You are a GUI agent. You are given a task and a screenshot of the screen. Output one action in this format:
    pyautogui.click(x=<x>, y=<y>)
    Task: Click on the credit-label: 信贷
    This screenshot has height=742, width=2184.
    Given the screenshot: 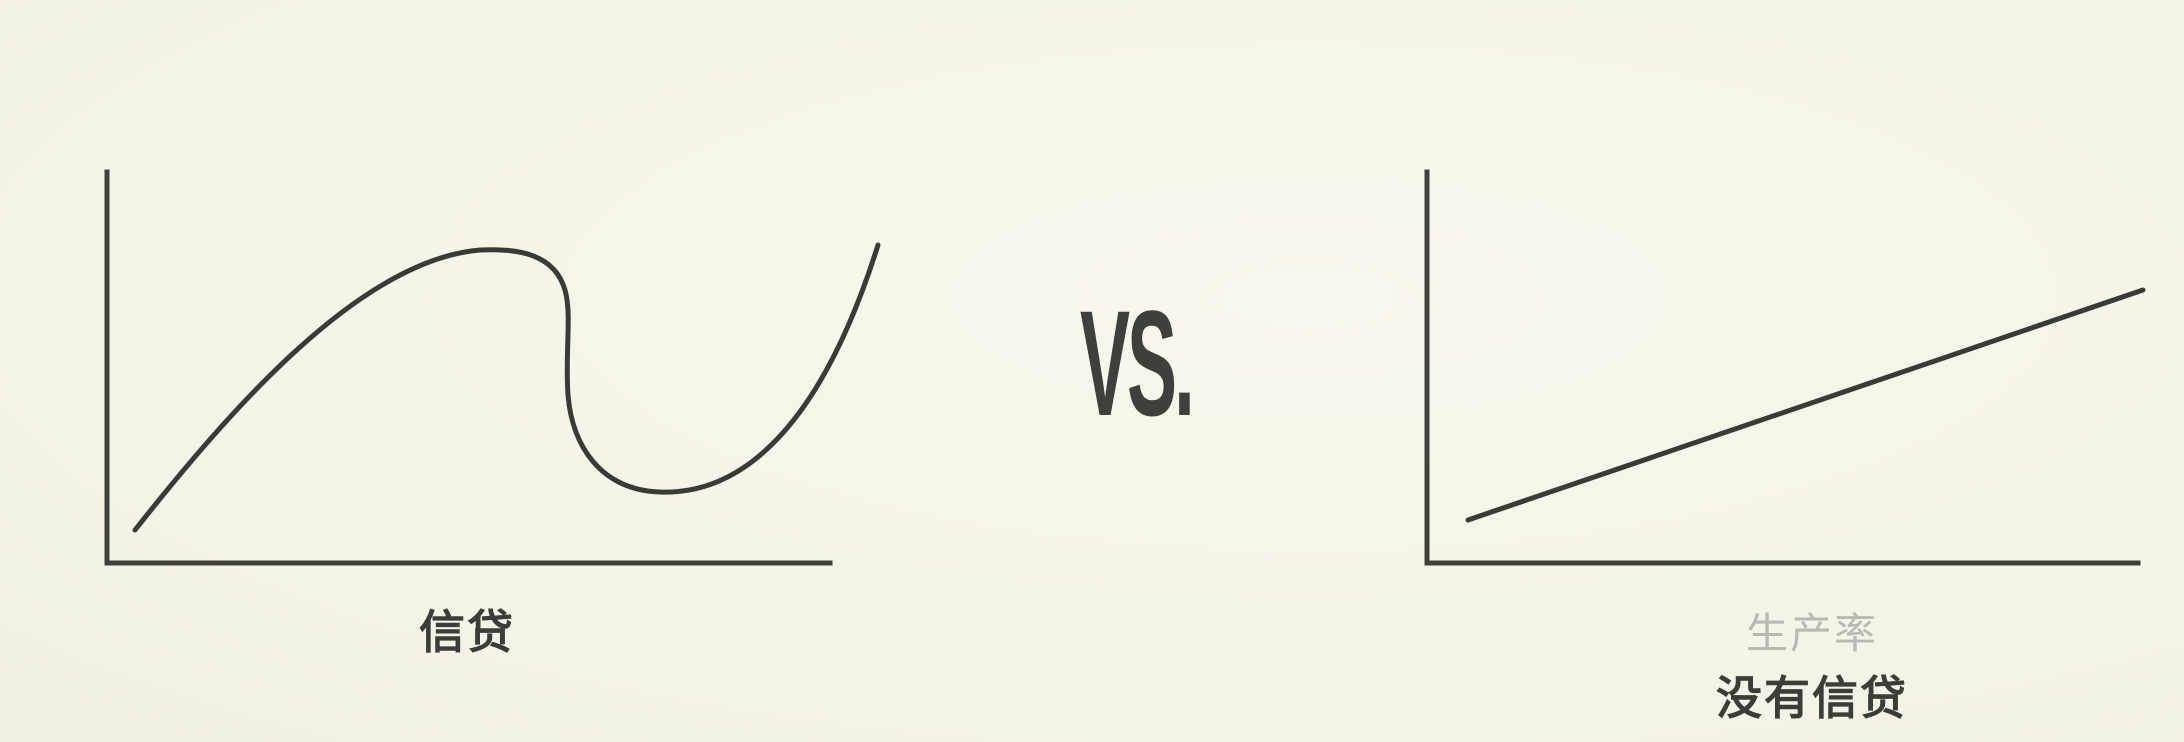 What is the action you would take?
    pyautogui.click(x=467, y=632)
    